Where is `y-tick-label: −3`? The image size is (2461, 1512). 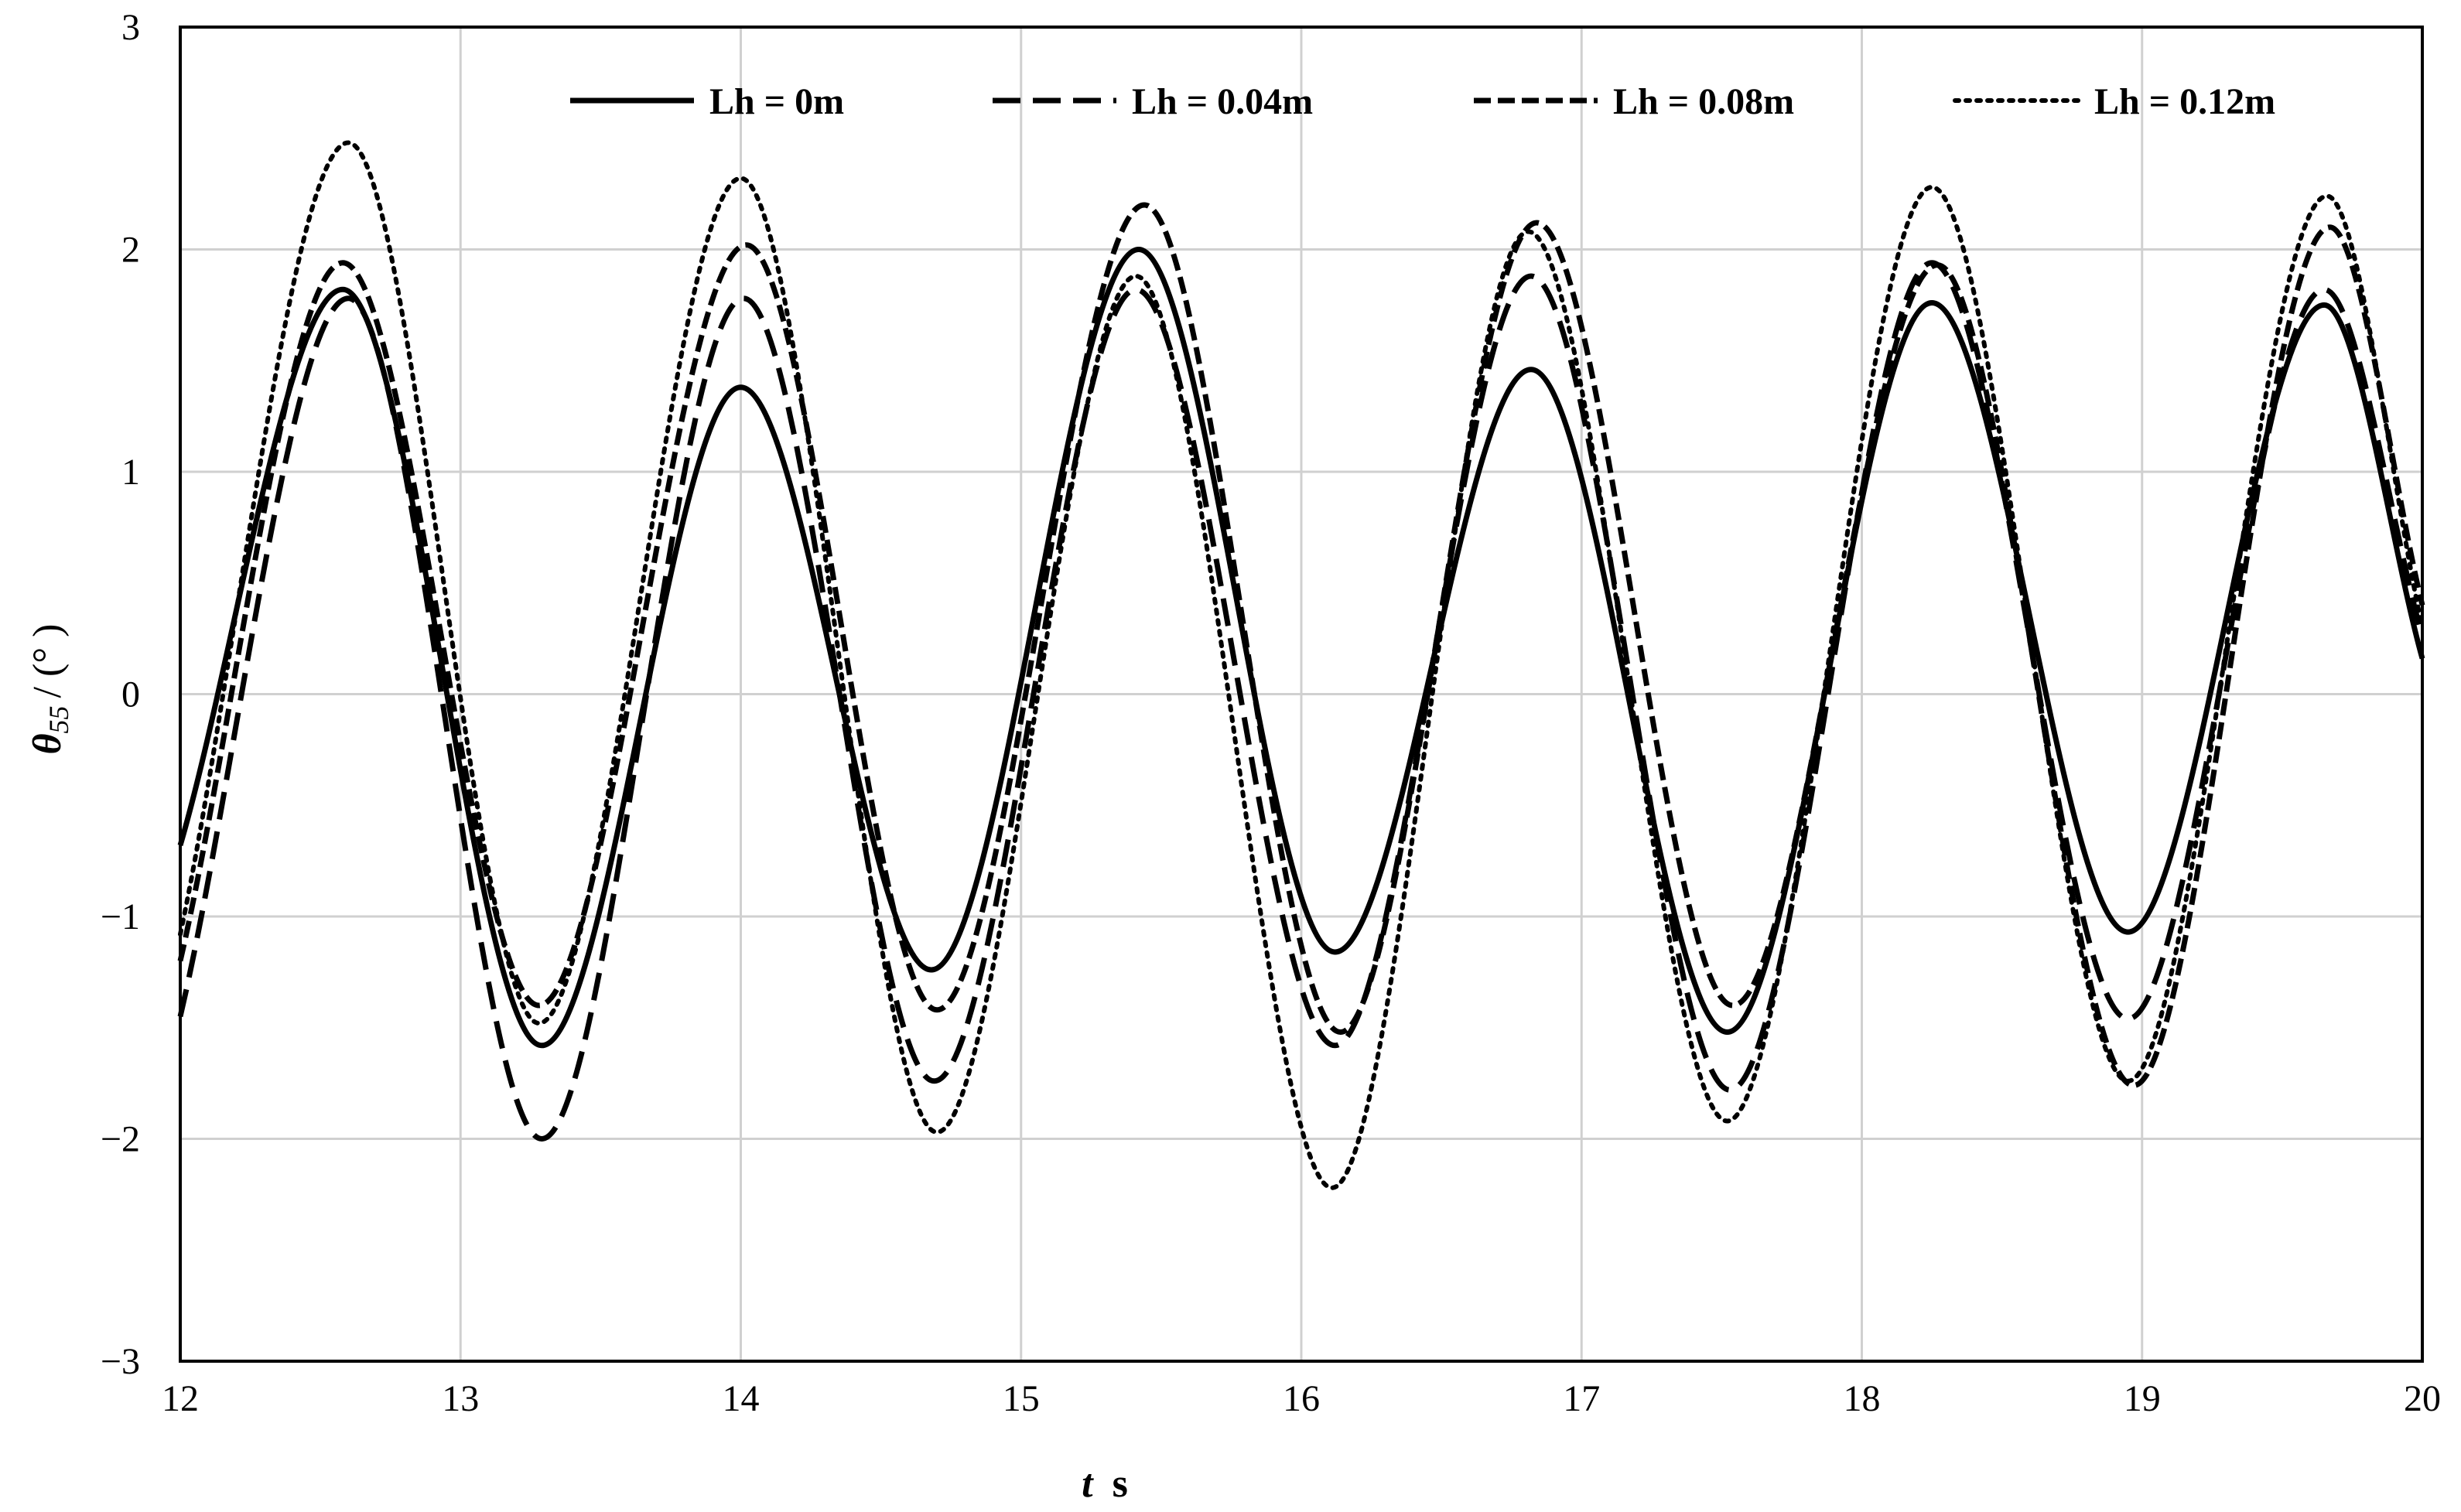
y-tick-label: −3 is located at coordinates (120, 1361).